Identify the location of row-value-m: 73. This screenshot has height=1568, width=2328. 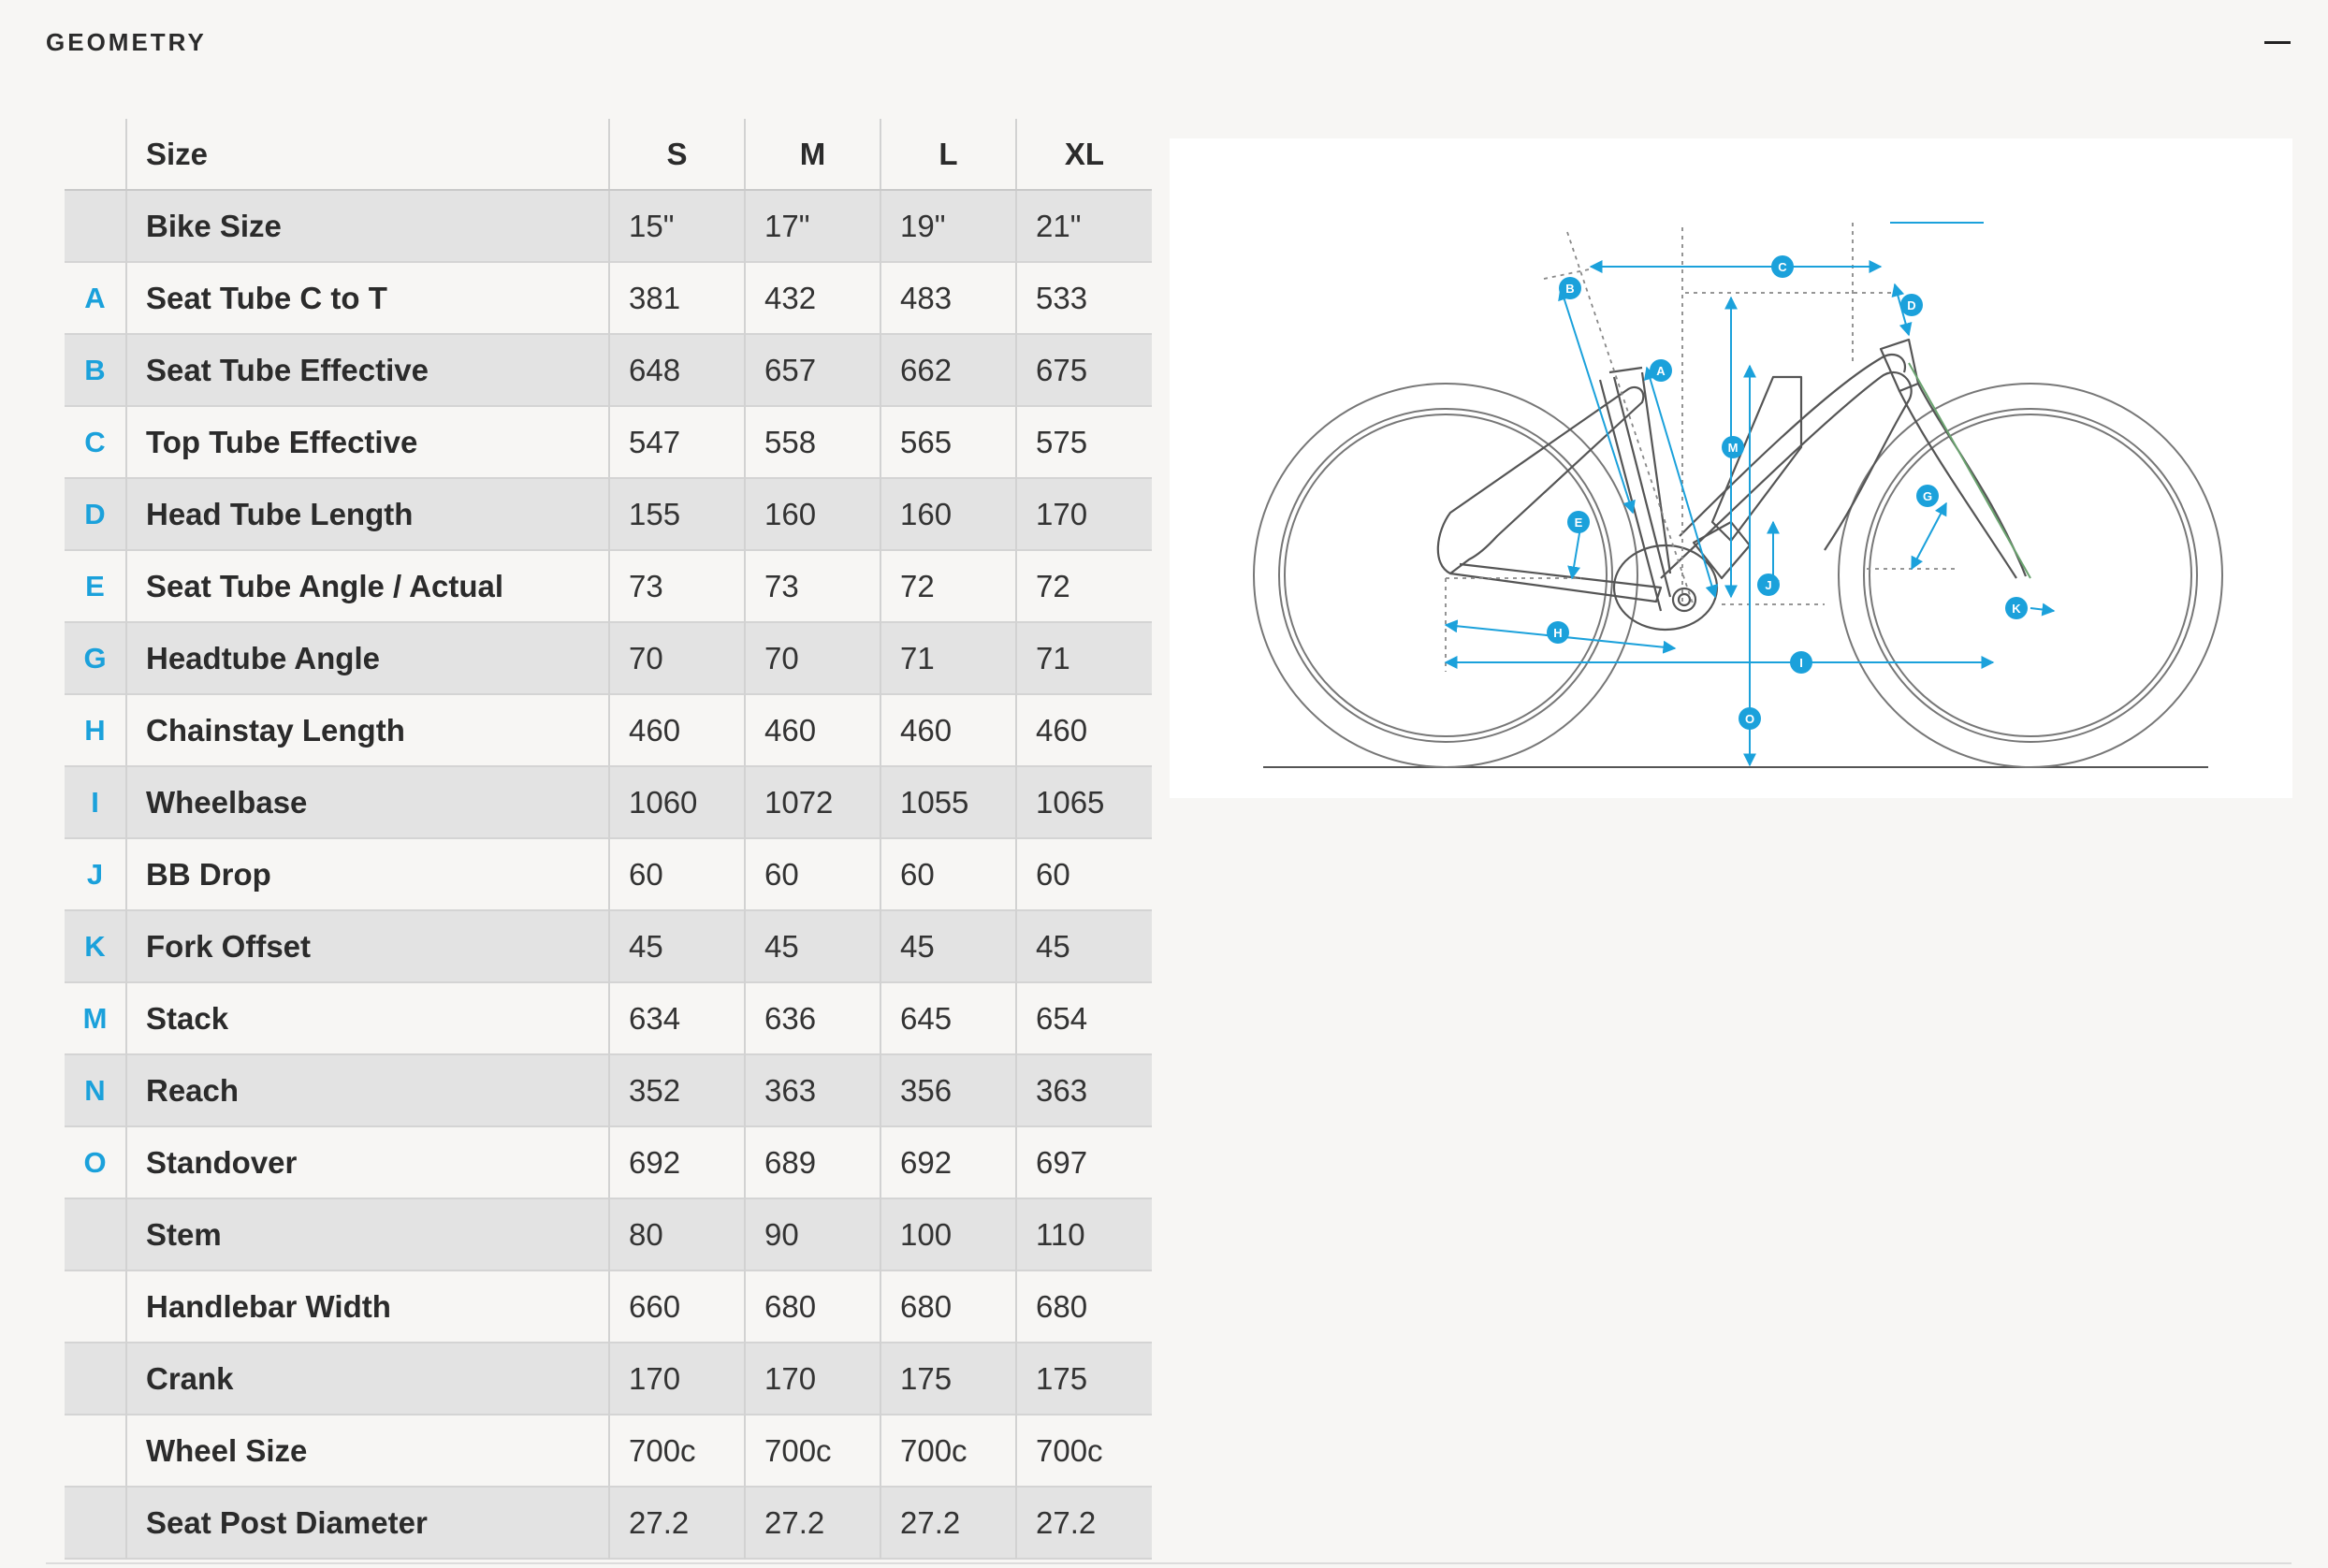
(813, 586).